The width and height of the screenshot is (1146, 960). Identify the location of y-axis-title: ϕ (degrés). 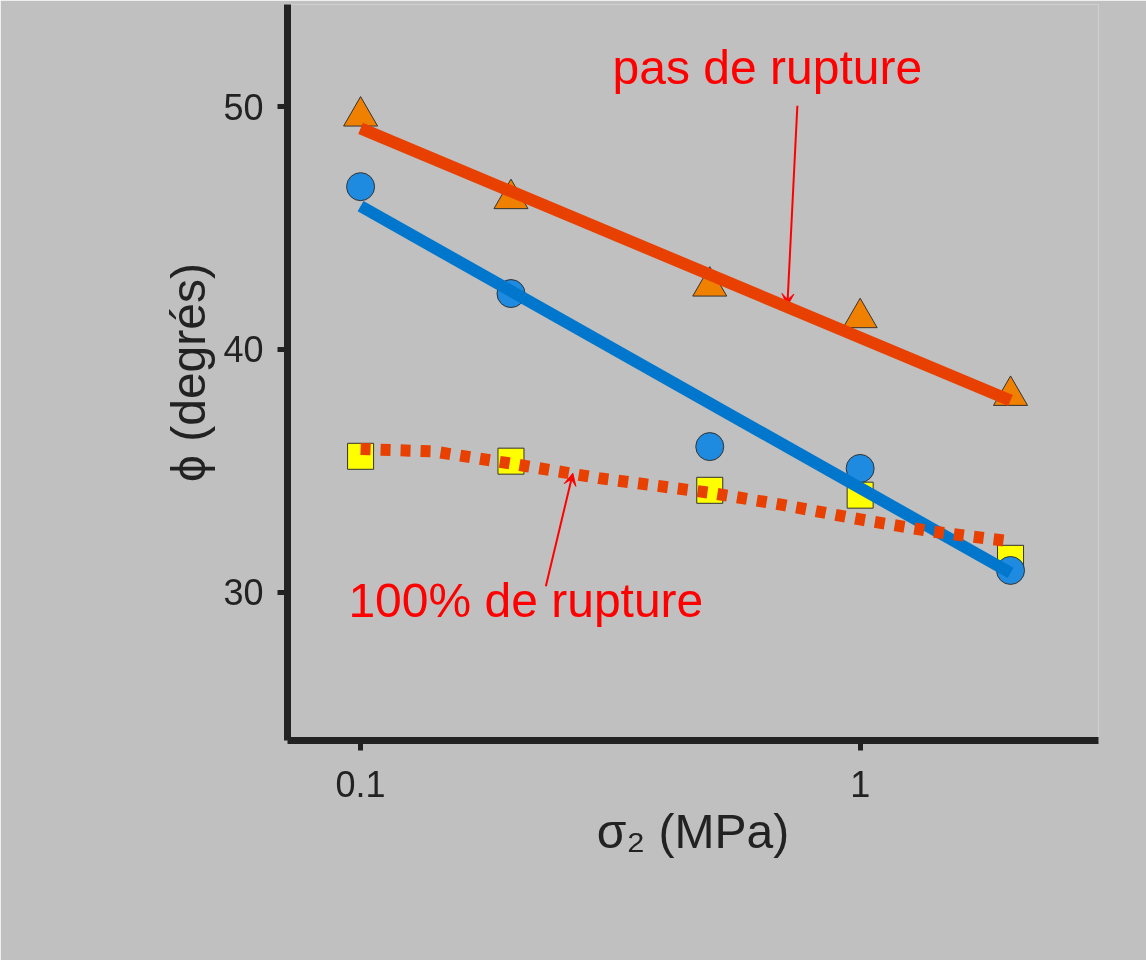
(189, 372).